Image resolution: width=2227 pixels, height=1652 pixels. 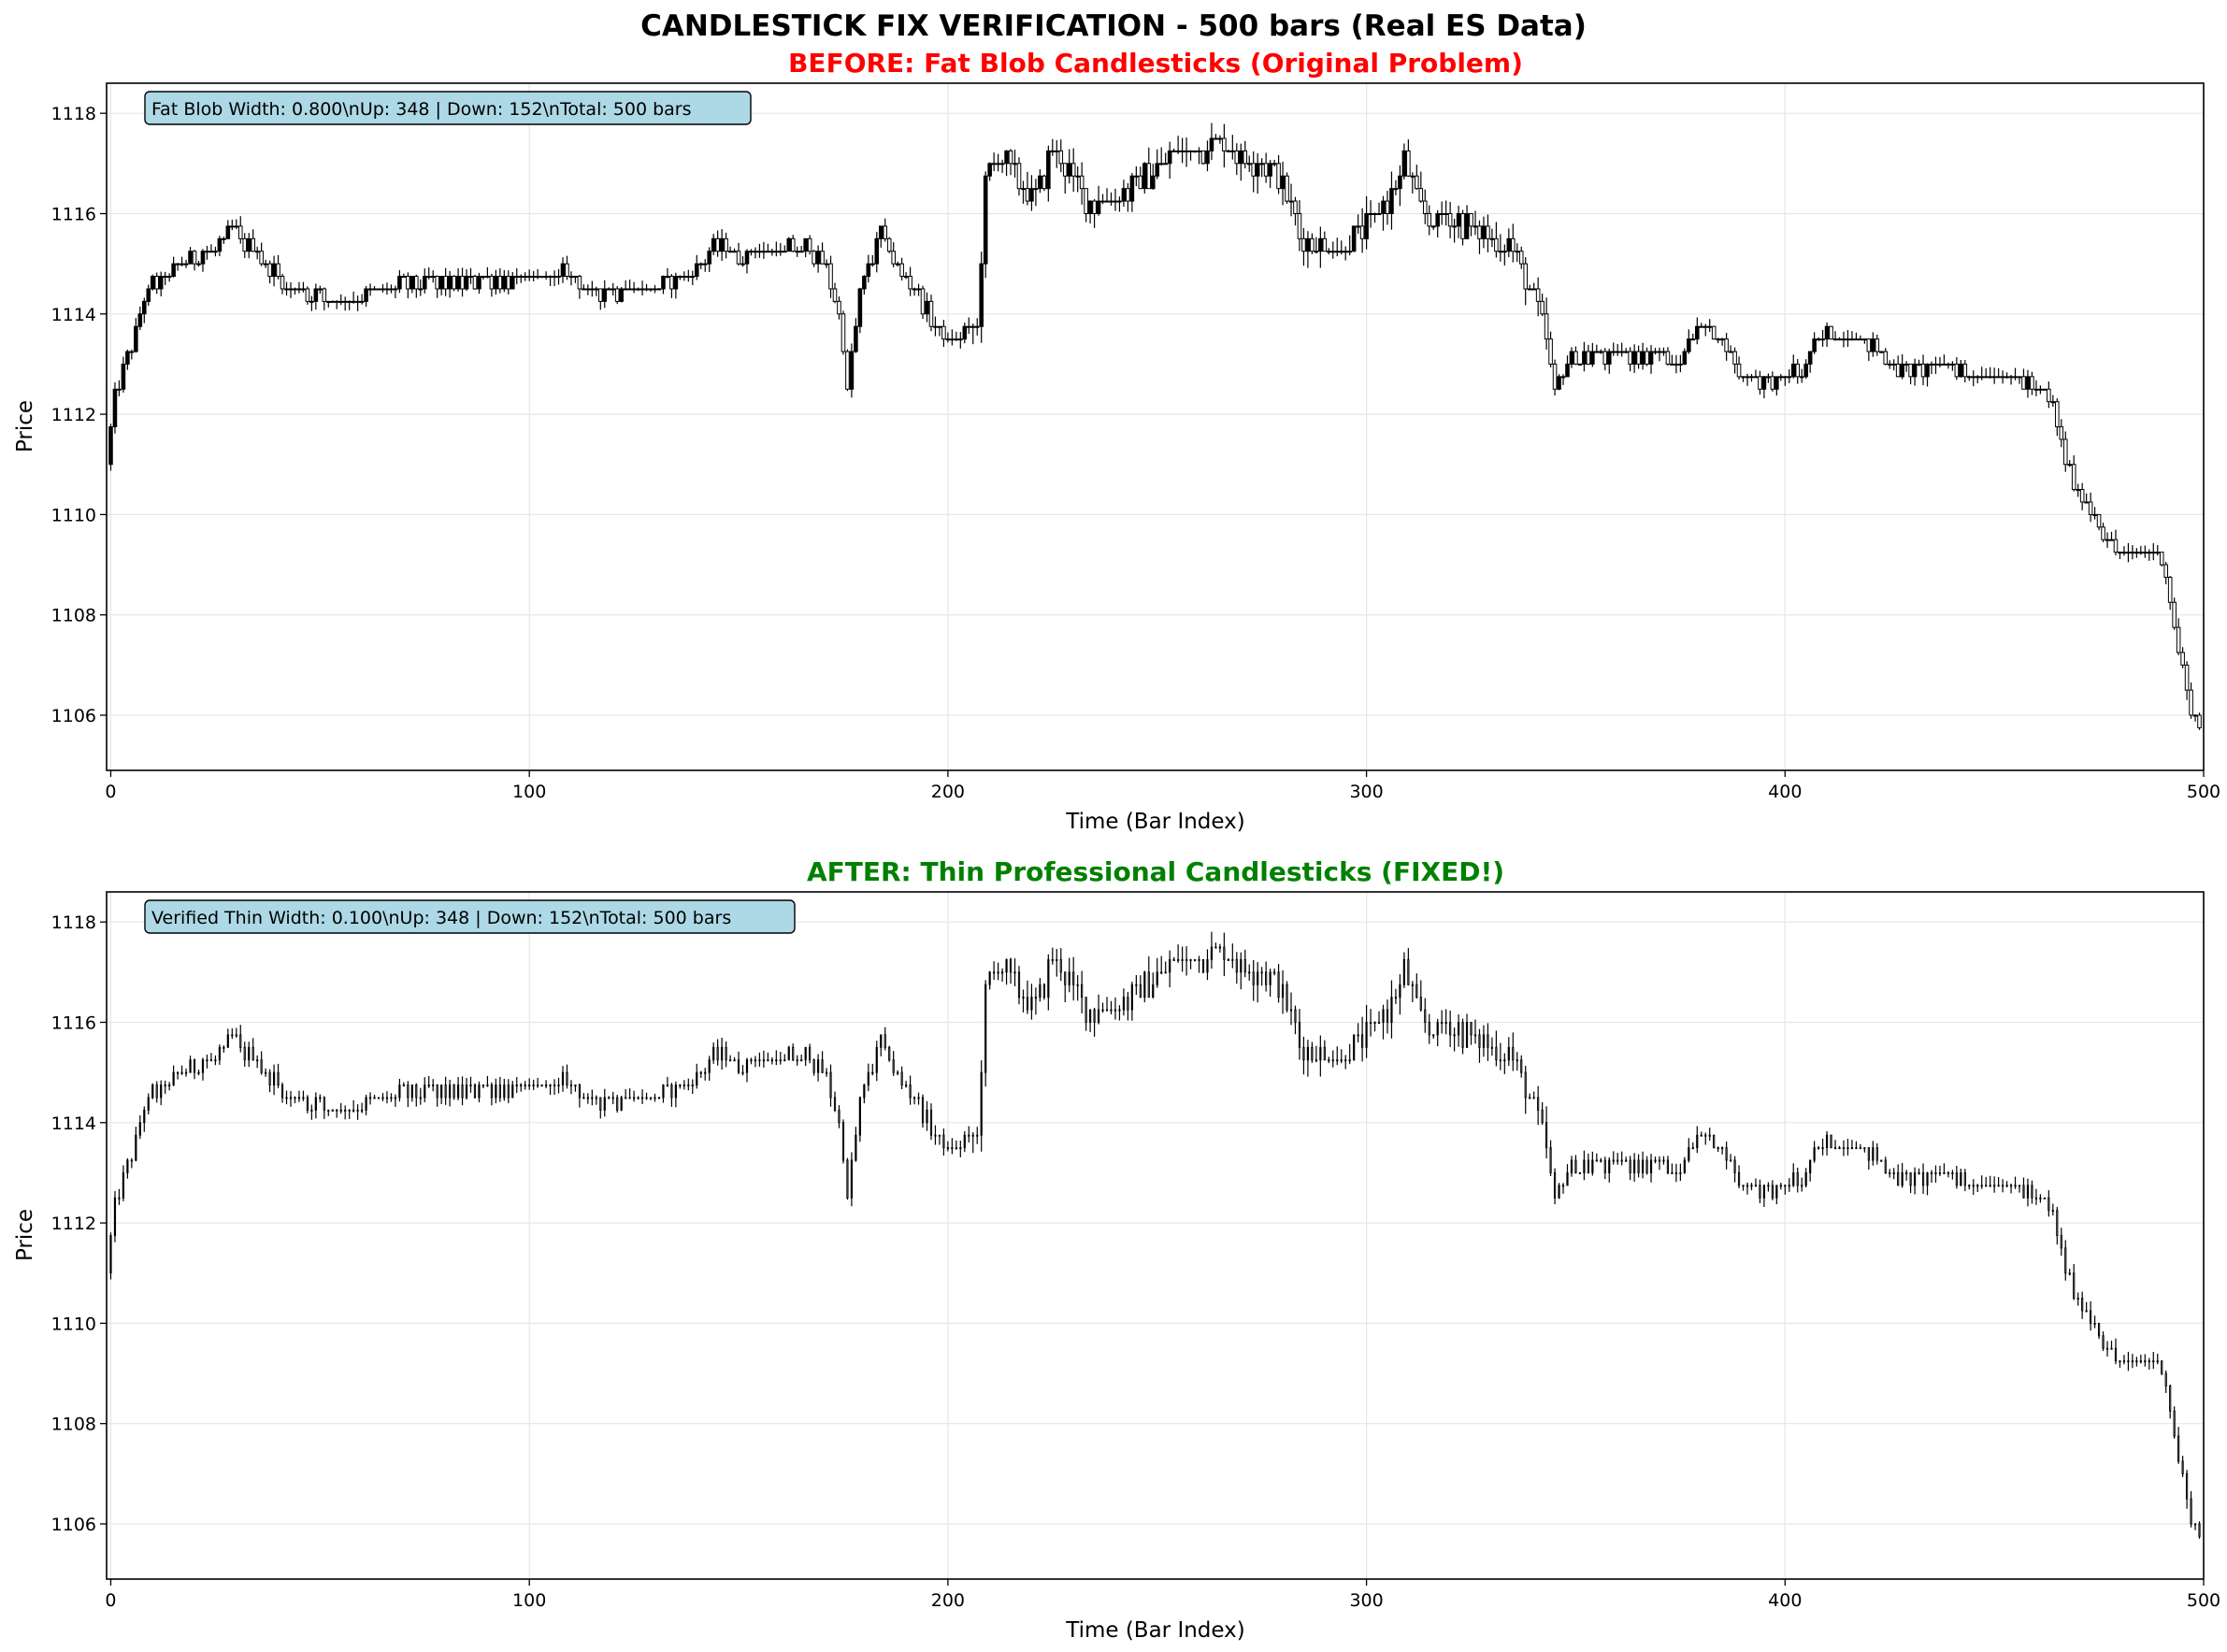 What do you see at coordinates (73, 315) in the screenshot?
I see `before-y-tick-label: 1114` at bounding box center [73, 315].